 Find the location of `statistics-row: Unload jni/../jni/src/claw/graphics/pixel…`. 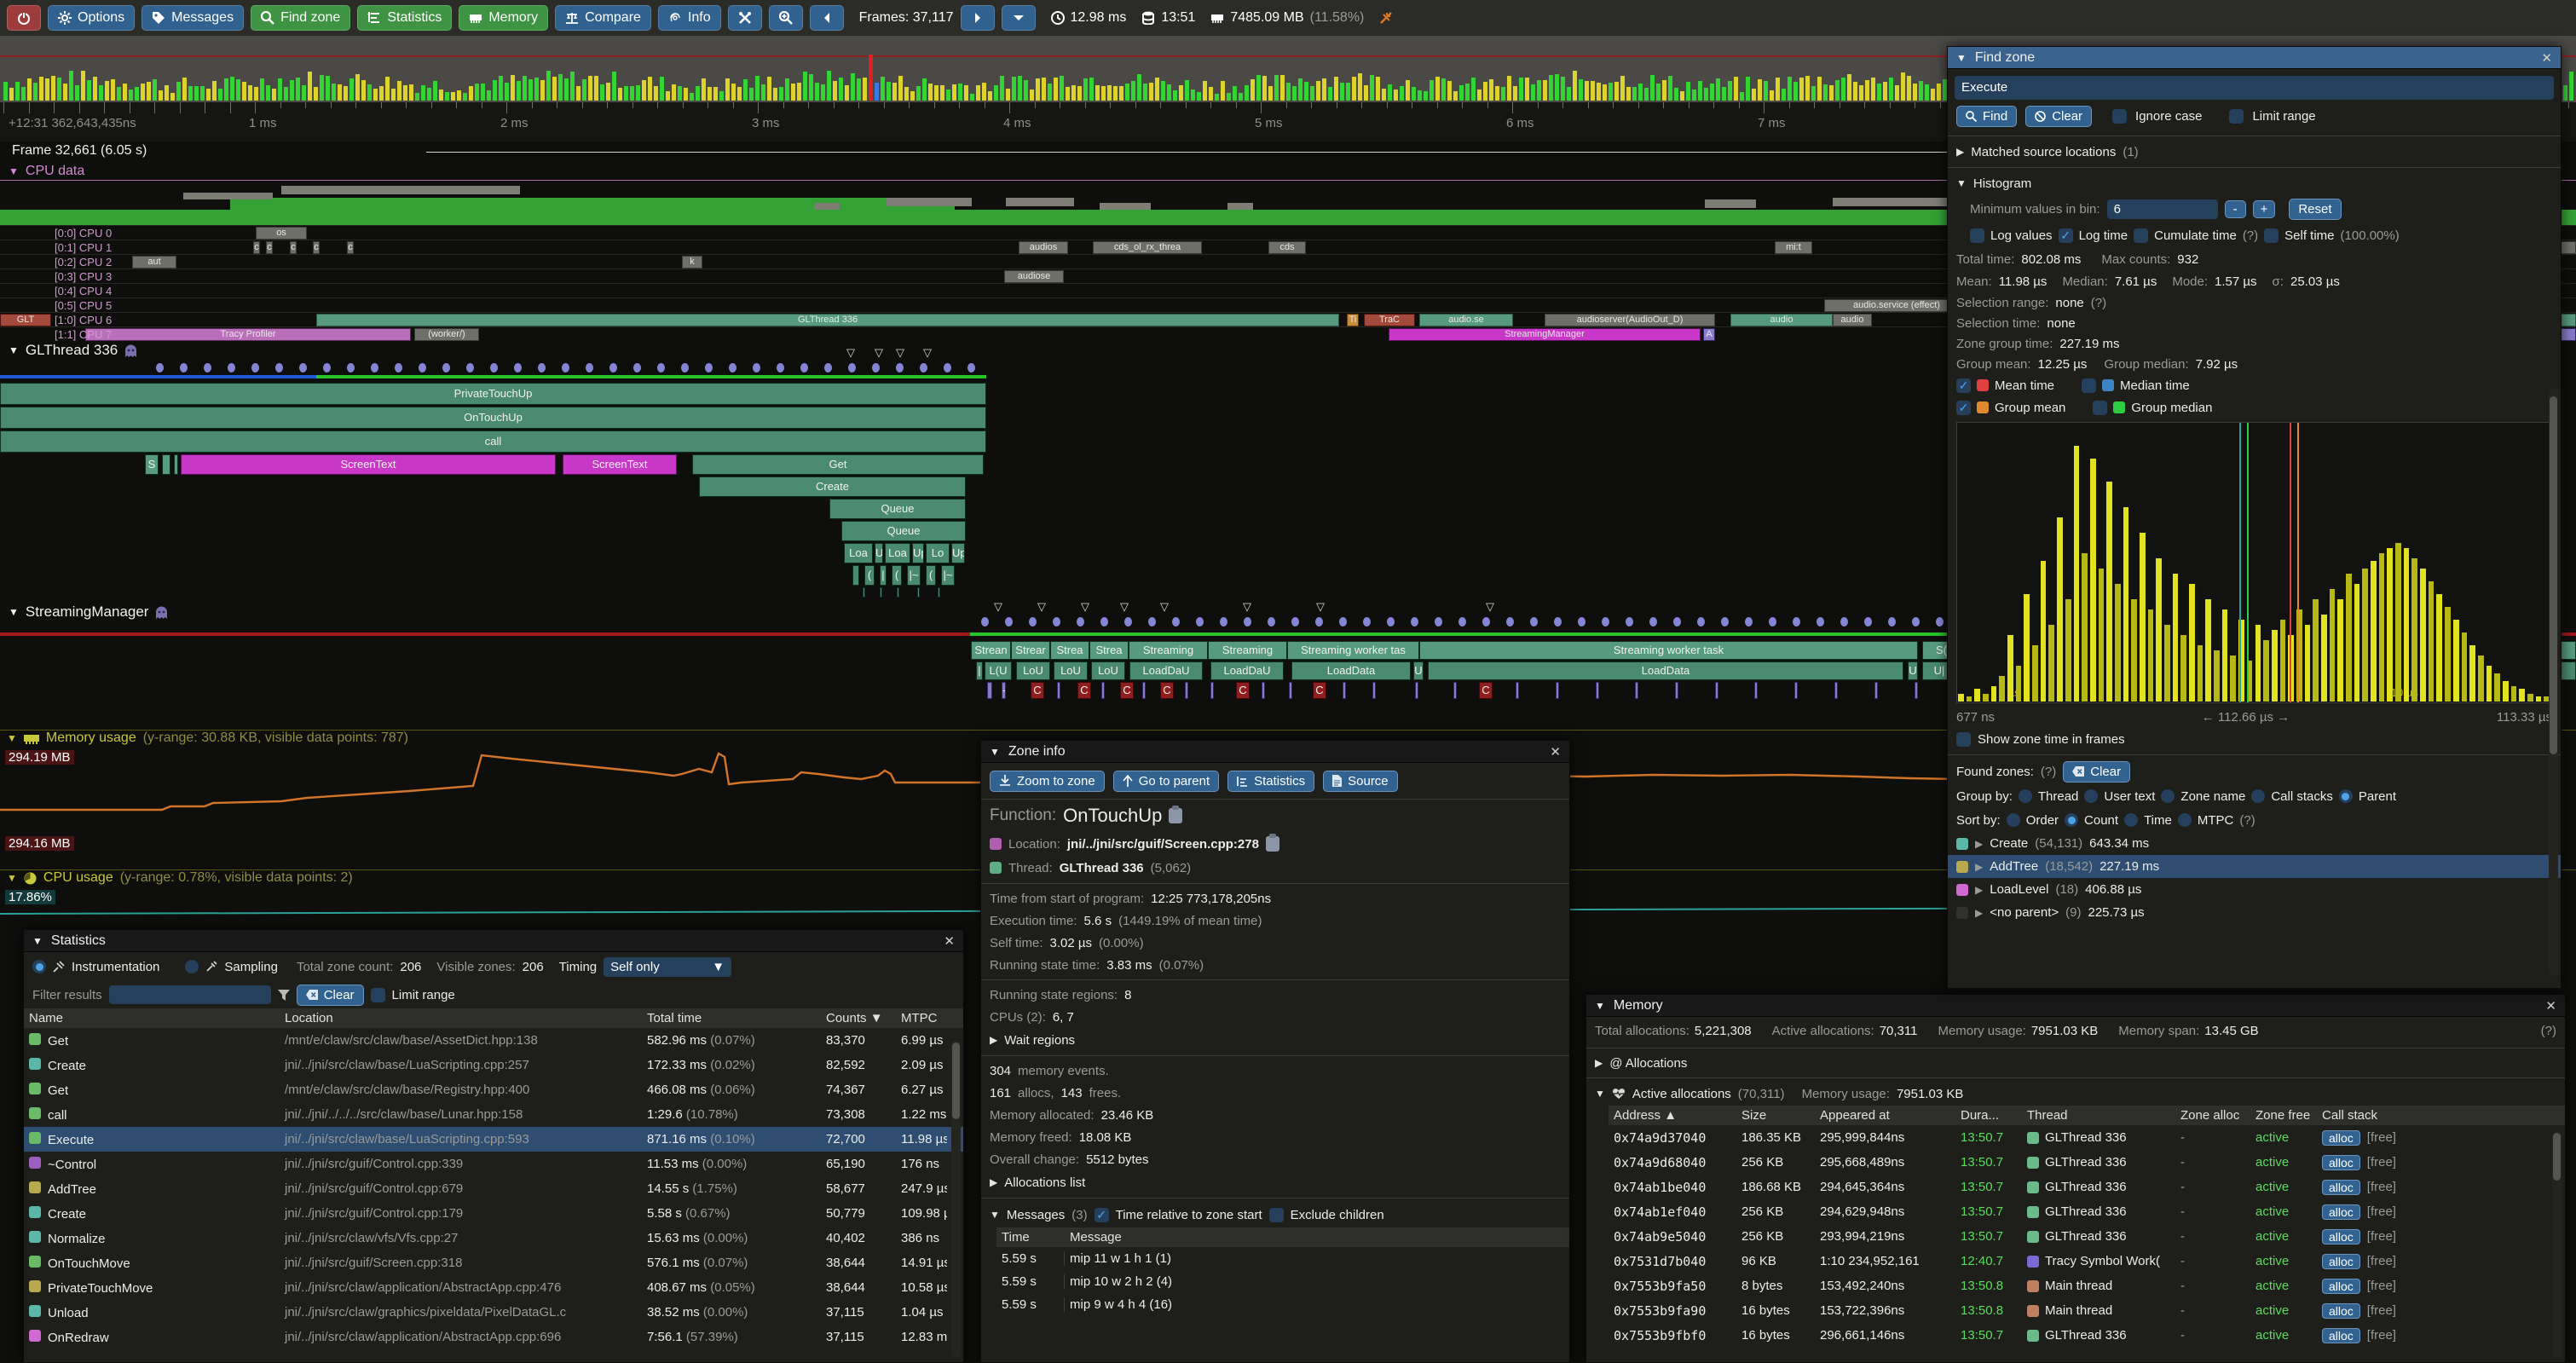

statistics-row: Unload jni/../jni/src/claw/graphics/pixel… is located at coordinates (493, 1312).